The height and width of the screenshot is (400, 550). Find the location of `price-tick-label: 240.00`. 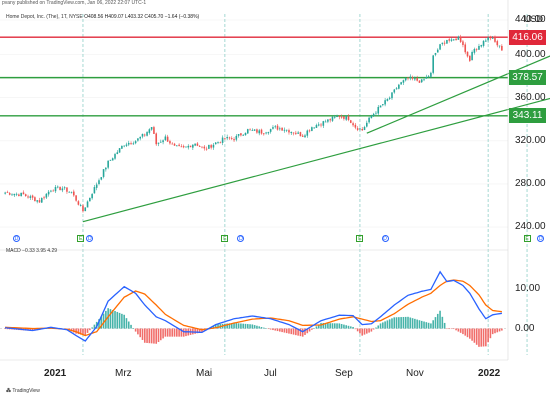

price-tick-label: 240.00 is located at coordinates (530, 227).